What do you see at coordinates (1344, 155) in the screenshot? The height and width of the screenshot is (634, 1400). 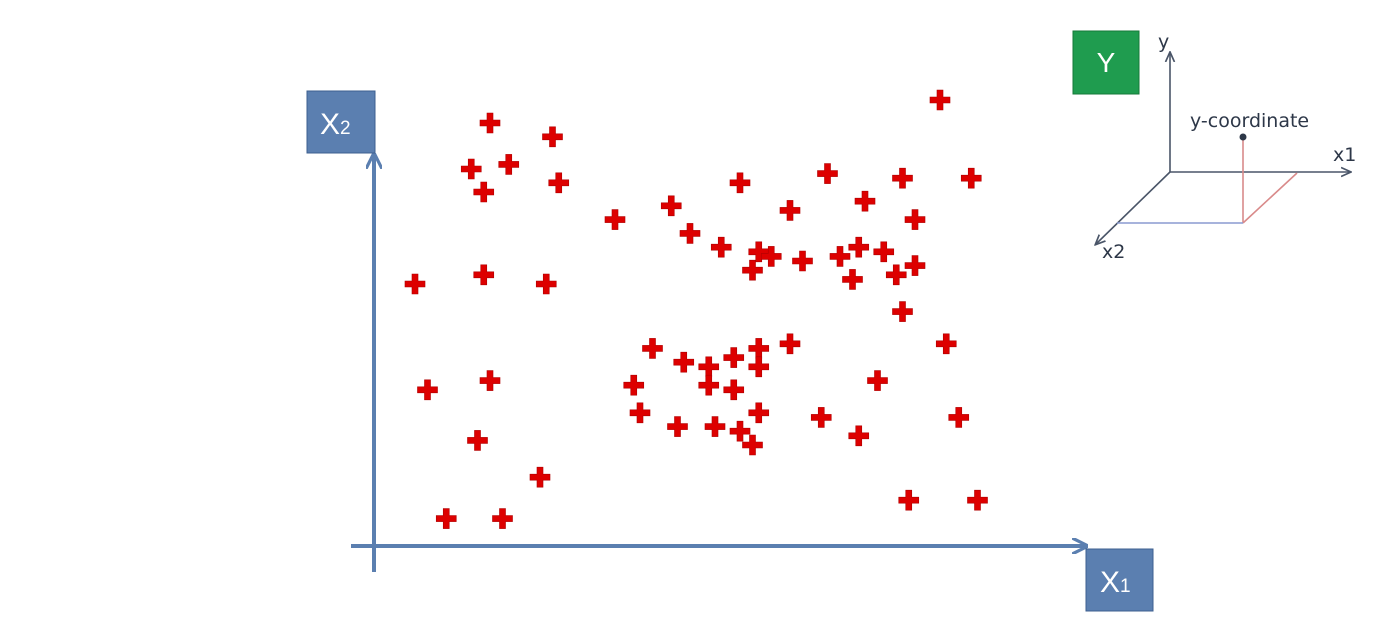 I see `mini-x1-label: x1` at bounding box center [1344, 155].